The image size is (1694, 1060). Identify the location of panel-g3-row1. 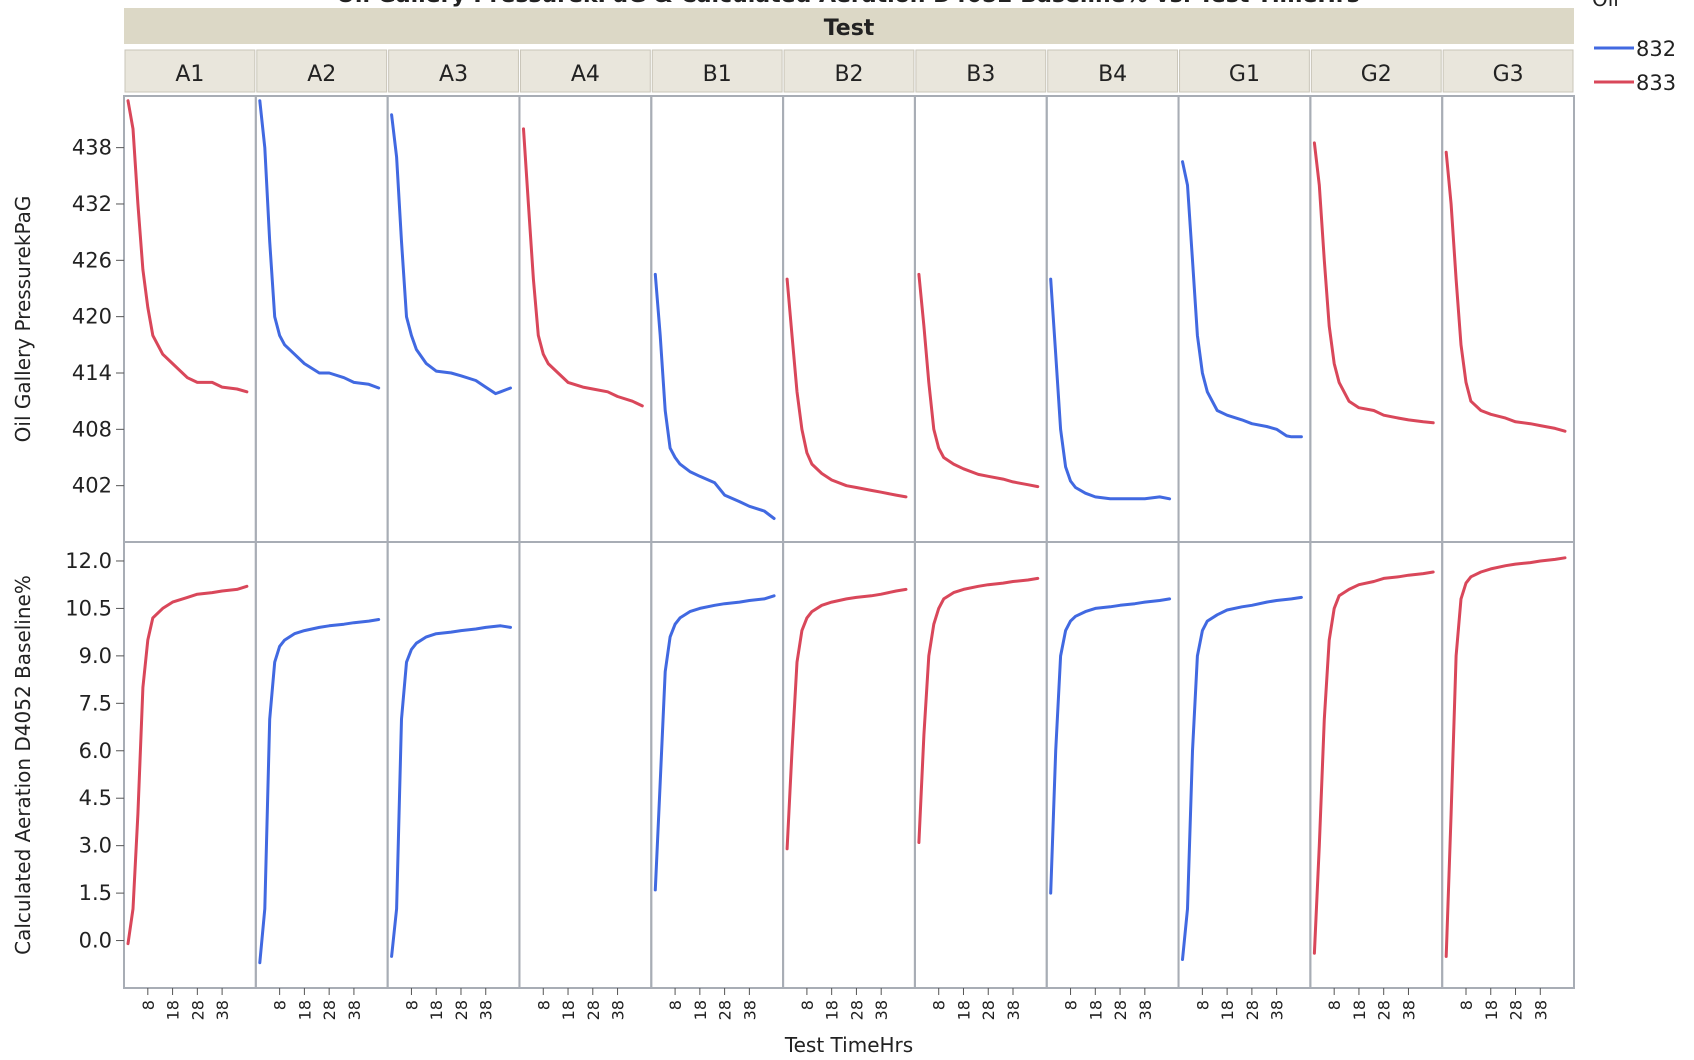
(1508, 765).